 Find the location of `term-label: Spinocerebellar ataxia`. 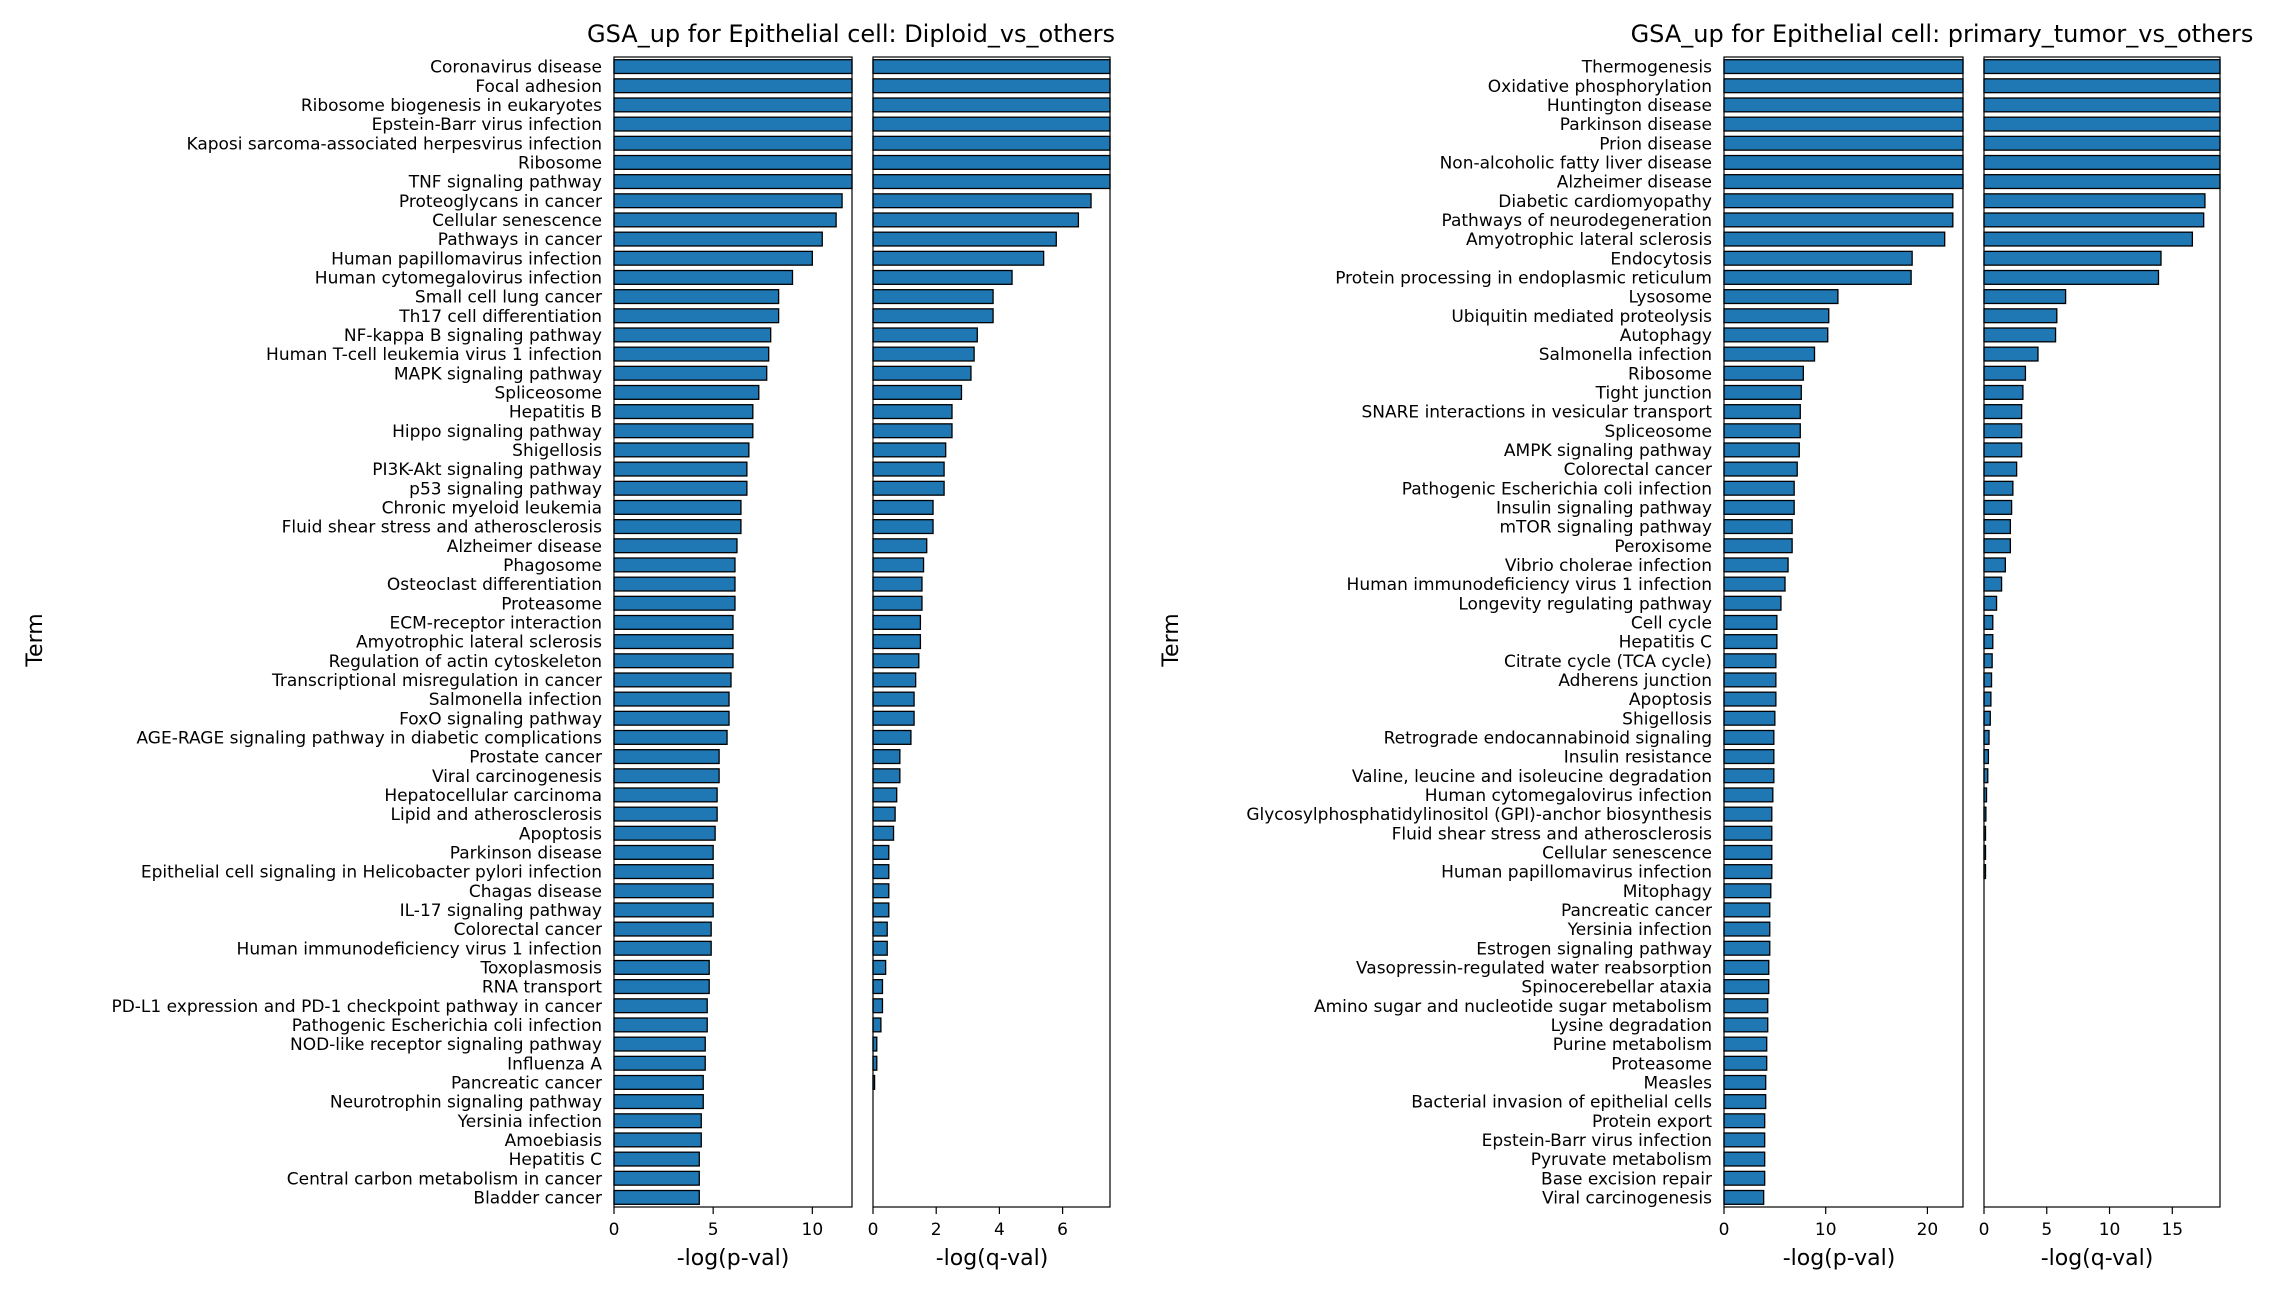

term-label: Spinocerebellar ataxia is located at coordinates (1616, 988).